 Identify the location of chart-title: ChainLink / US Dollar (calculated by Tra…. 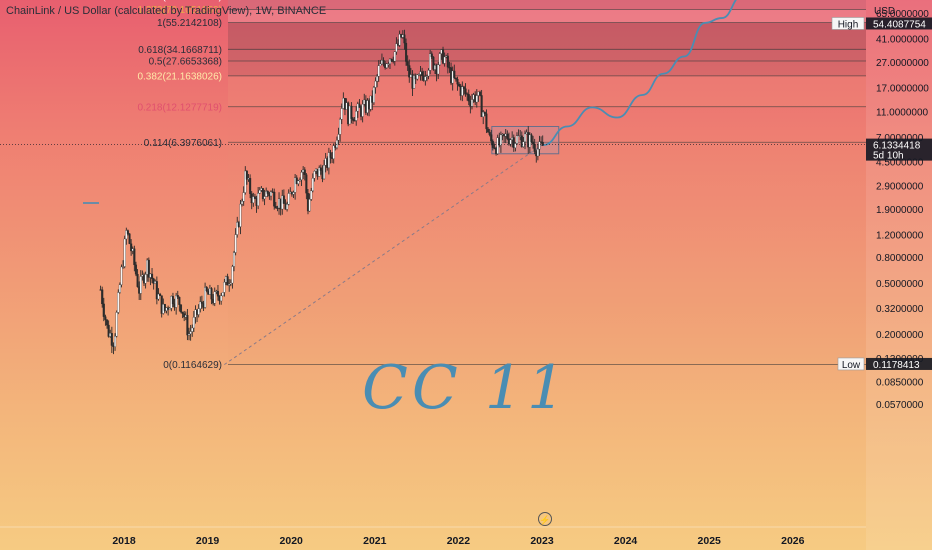
(166, 11).